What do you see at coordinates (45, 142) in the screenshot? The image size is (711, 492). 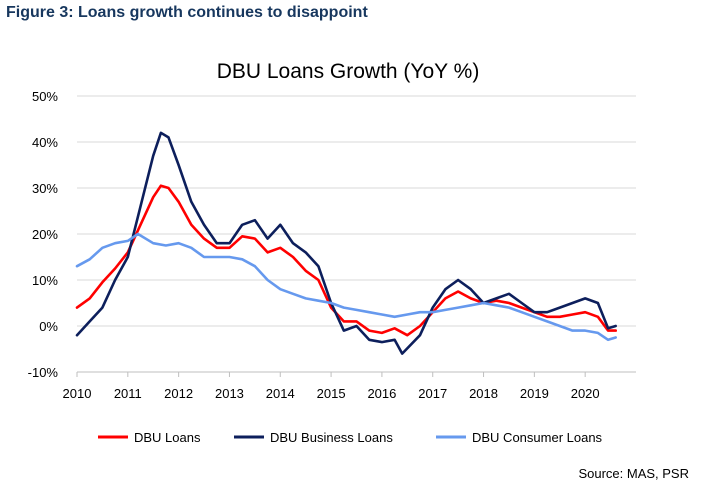 I see `y-tick-label: 40%` at bounding box center [45, 142].